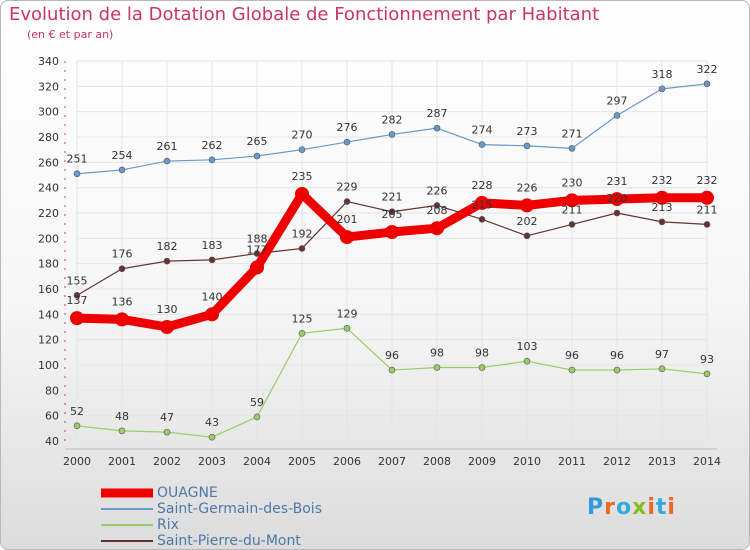 Image resolution: width=750 pixels, height=550 pixels. Describe the element at coordinates (70, 34) in the screenshot. I see `chart-subtitle: (en € et par an)` at that location.